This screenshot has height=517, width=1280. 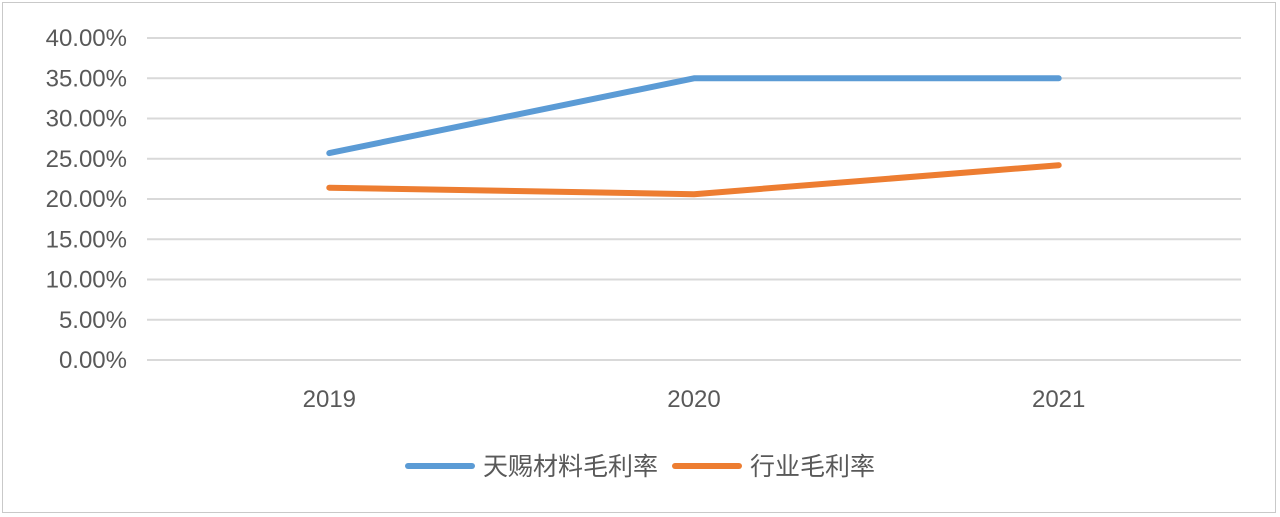 I want to click on x-tick-label: 2021, so click(x=1058, y=399).